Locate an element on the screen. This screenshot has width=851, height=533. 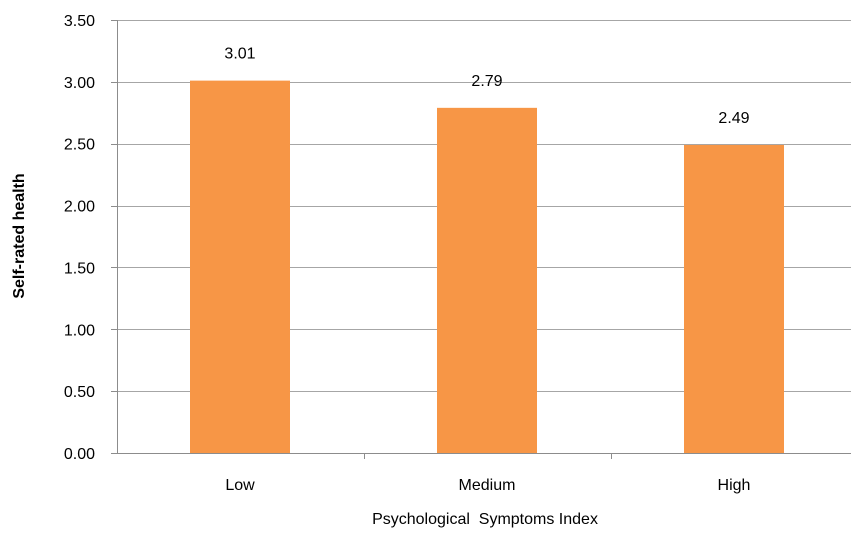
y-tick-label: 0.00 is located at coordinates (79, 454).